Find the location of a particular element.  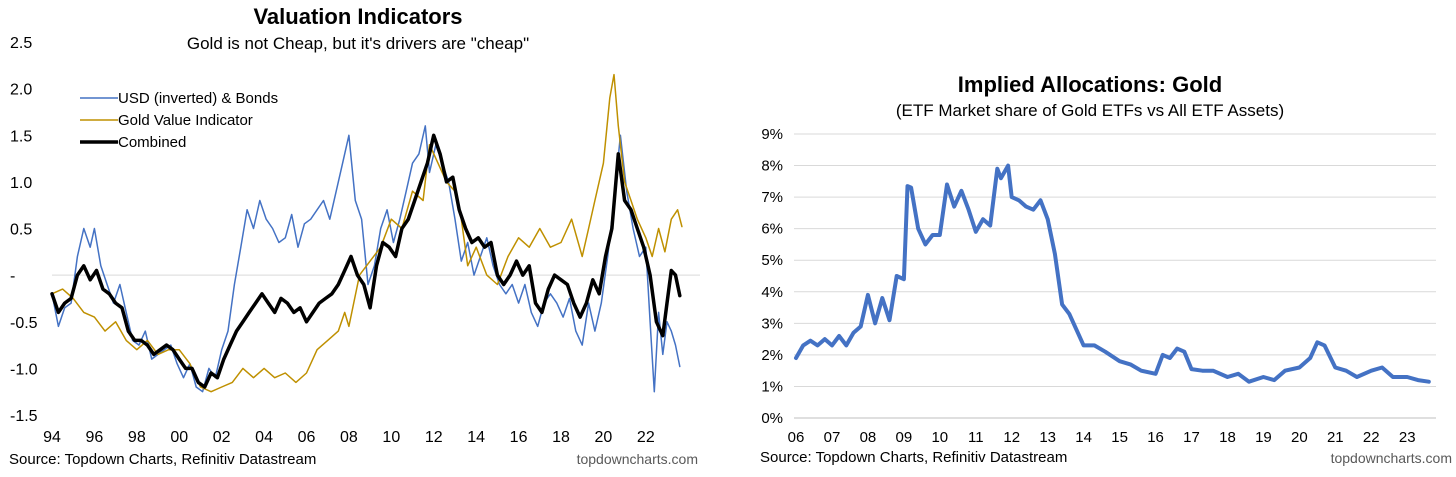

x-tick-label: 96 is located at coordinates (95, 437).